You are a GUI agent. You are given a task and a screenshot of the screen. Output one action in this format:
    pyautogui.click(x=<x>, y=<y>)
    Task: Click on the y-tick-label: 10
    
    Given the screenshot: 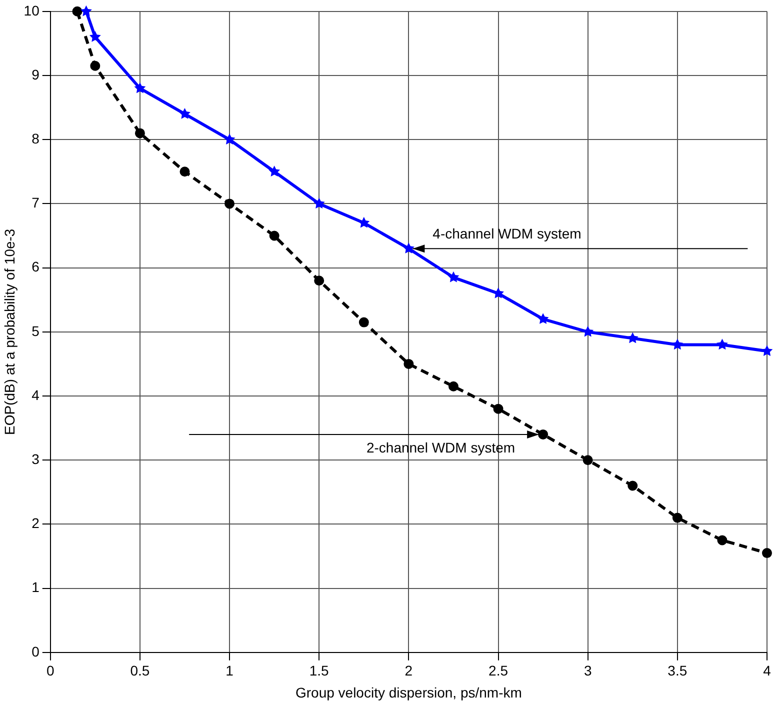 What is the action you would take?
    pyautogui.click(x=32, y=10)
    